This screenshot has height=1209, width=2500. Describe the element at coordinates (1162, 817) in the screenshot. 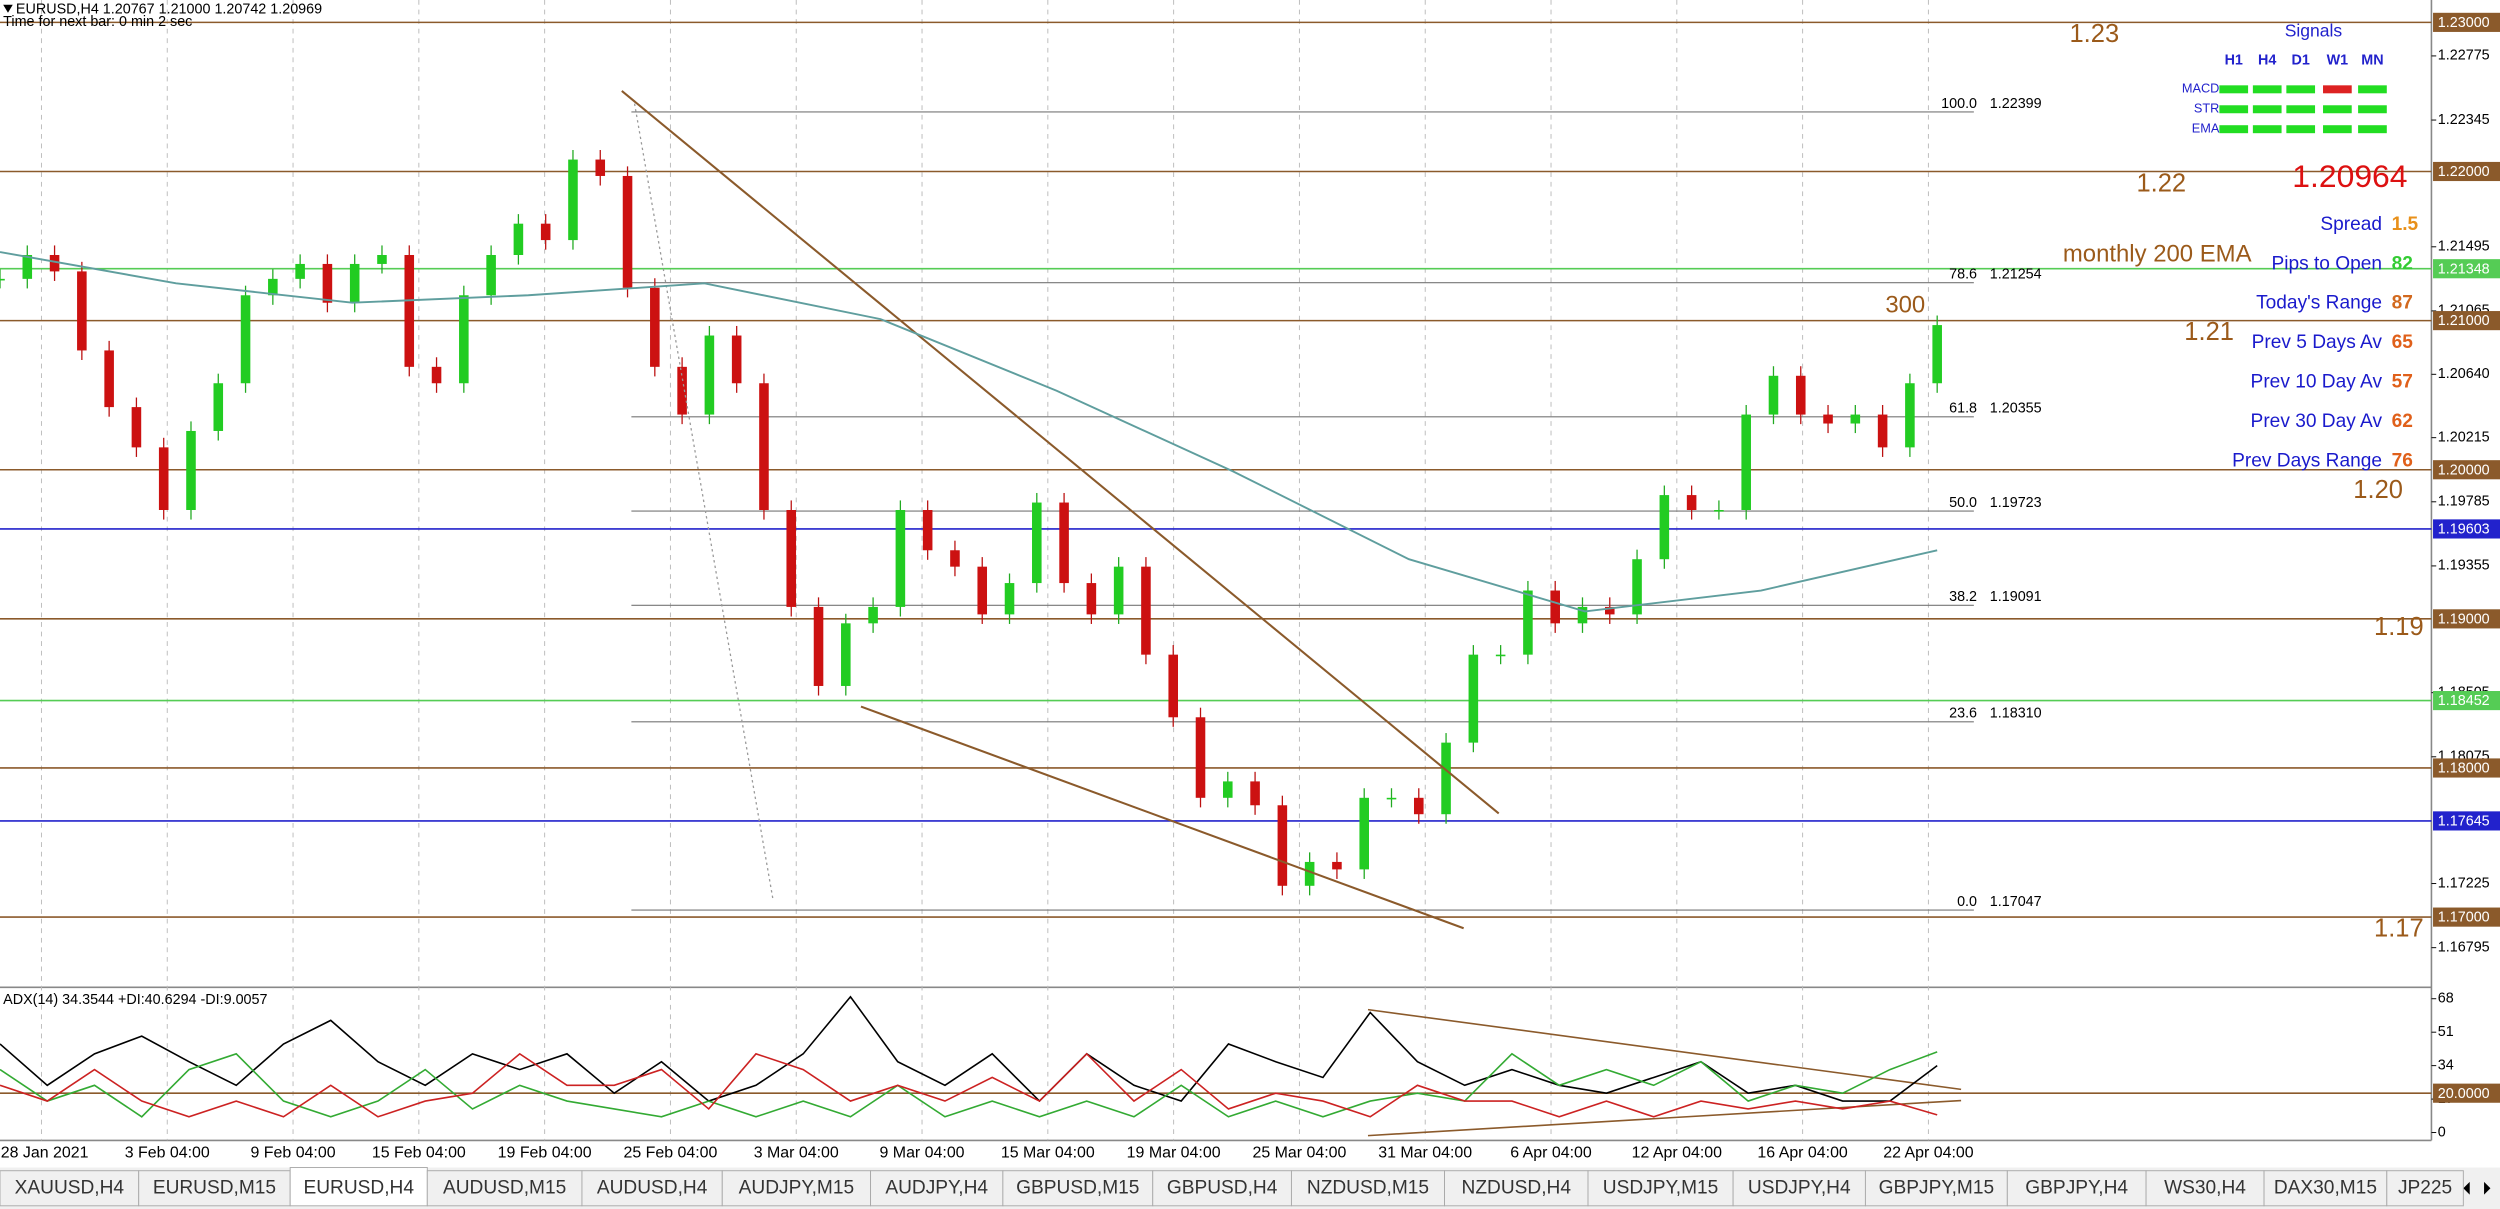

I see `trend-line` at that location.